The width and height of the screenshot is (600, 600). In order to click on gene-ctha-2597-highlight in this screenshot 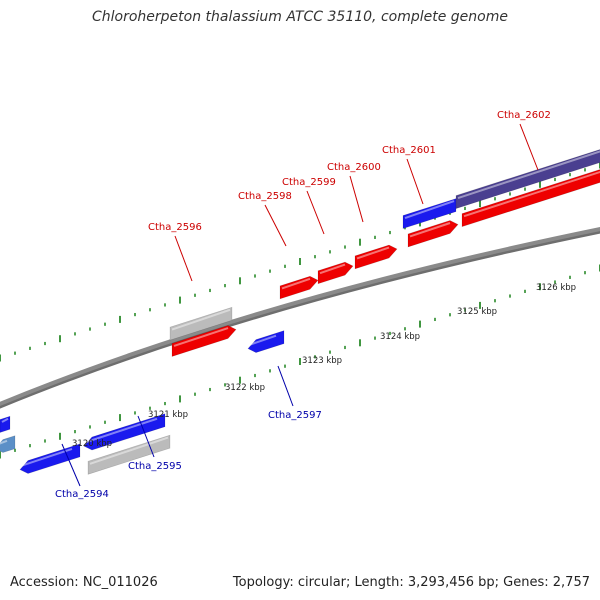, I will do `click(263, 340)`.